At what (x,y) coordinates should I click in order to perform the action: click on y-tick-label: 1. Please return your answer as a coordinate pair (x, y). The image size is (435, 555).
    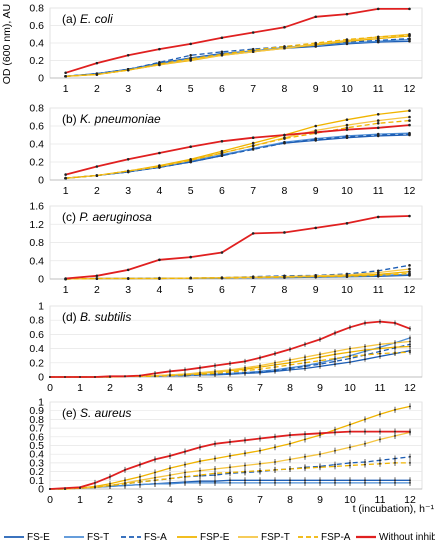
    Looking at the image, I should click on (41, 403).